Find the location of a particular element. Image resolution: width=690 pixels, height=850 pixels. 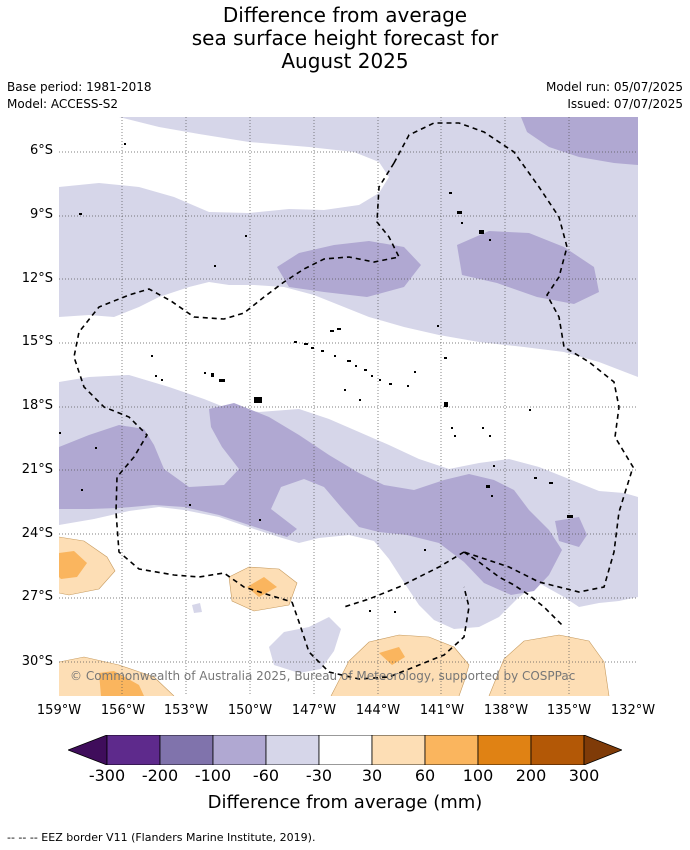

issued-date: Issued: 07/07/2025 is located at coordinates (625, 104).